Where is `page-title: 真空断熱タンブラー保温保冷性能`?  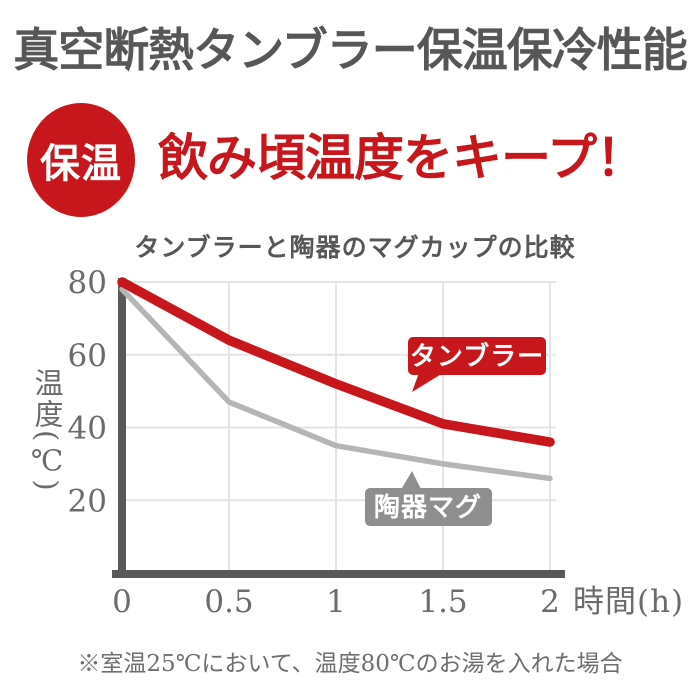
page-title: 真空断熱タンブラー保温保冷性能 is located at coordinates (350, 50).